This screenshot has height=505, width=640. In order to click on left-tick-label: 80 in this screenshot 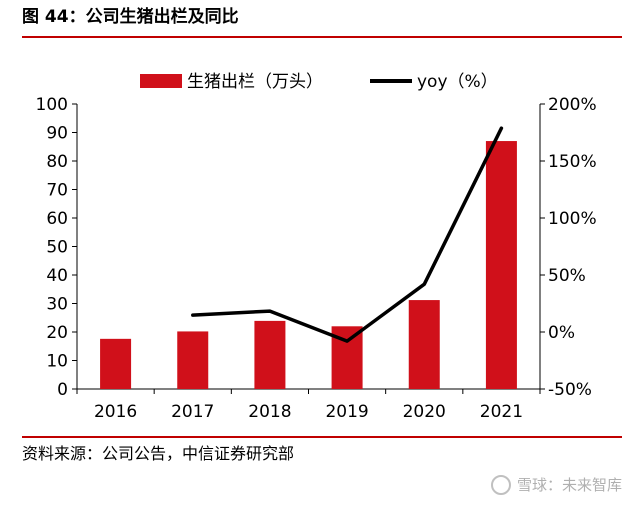, I will do `click(57, 162)`.